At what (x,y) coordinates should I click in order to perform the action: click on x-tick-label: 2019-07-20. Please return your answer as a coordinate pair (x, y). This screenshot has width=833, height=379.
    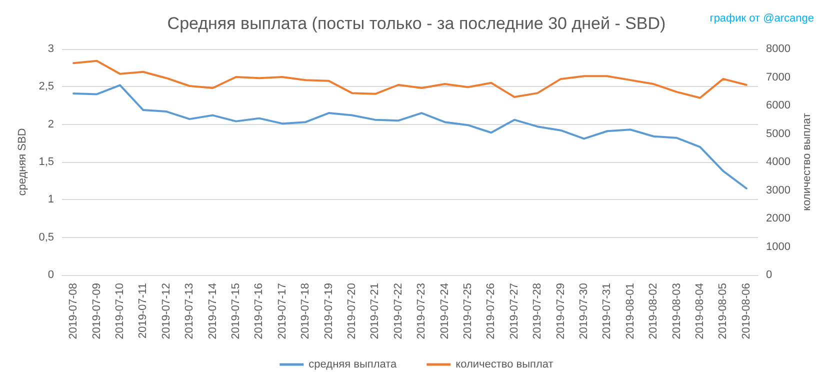
    Looking at the image, I should click on (352, 311).